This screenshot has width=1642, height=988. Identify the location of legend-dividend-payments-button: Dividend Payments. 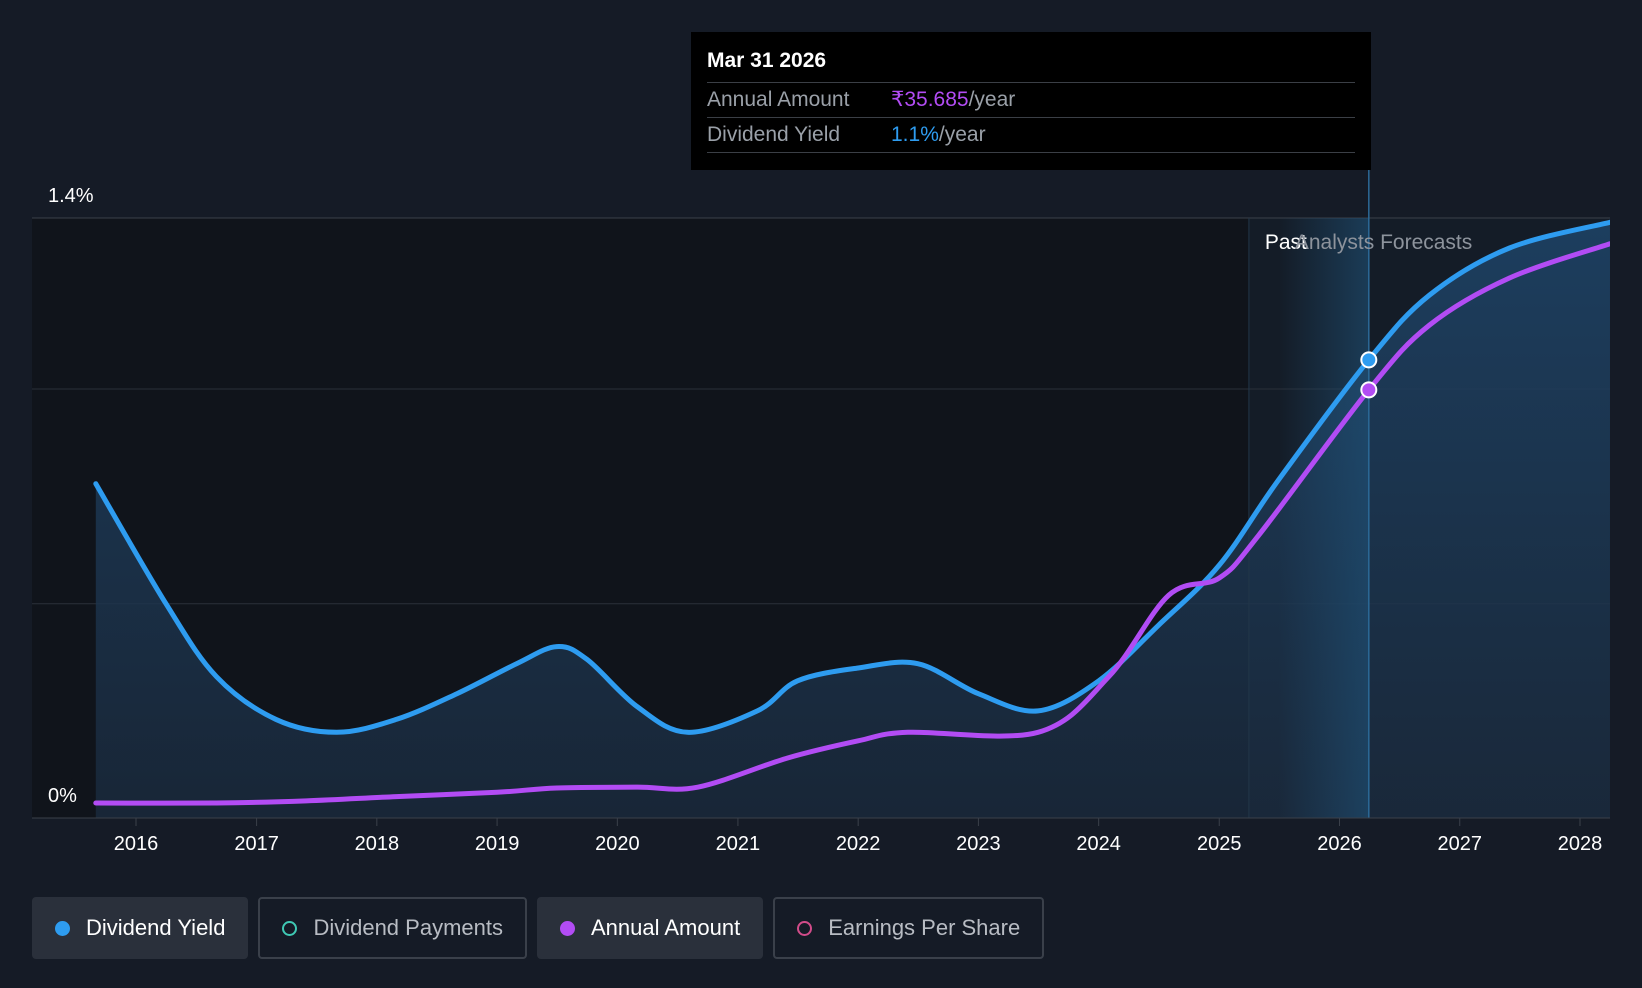
(392, 928).